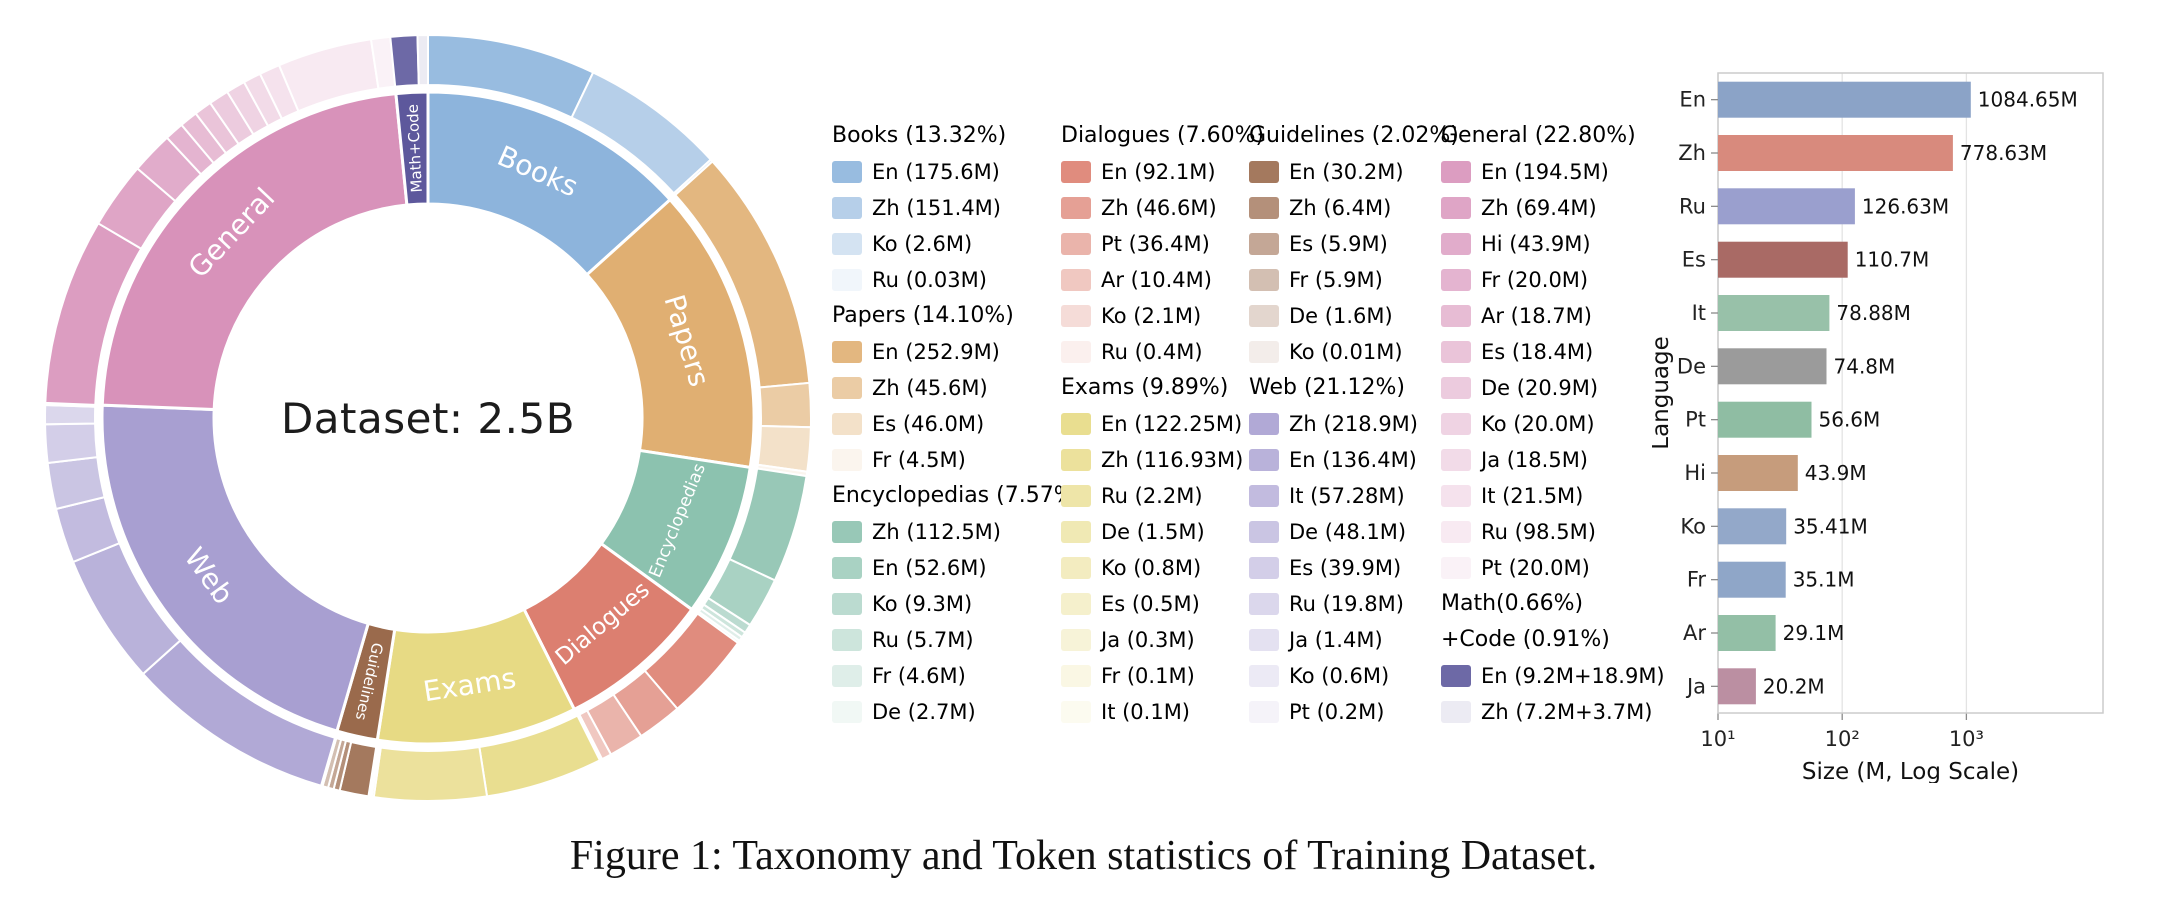 This screenshot has width=2167, height=901. Describe the element at coordinates (1540, 388) in the screenshot. I see `legend-item-label: De (20.9M)` at that location.